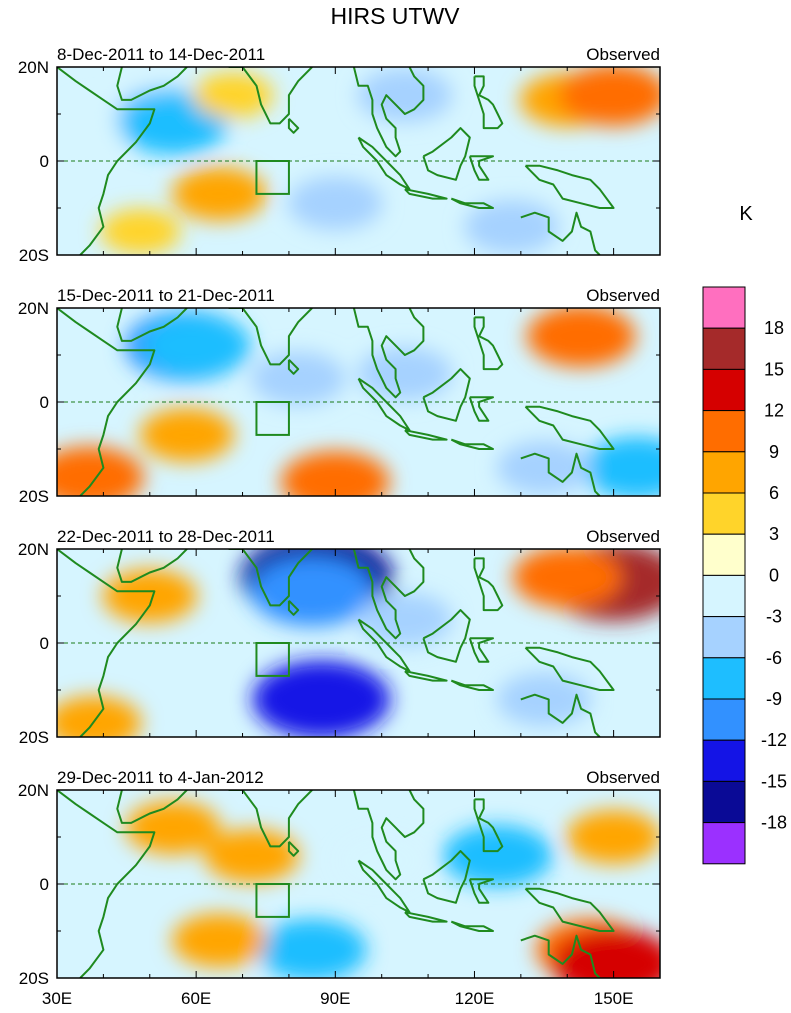 This screenshot has width=791, height=1013. I want to click on x-tick-label: 30E, so click(57, 998).